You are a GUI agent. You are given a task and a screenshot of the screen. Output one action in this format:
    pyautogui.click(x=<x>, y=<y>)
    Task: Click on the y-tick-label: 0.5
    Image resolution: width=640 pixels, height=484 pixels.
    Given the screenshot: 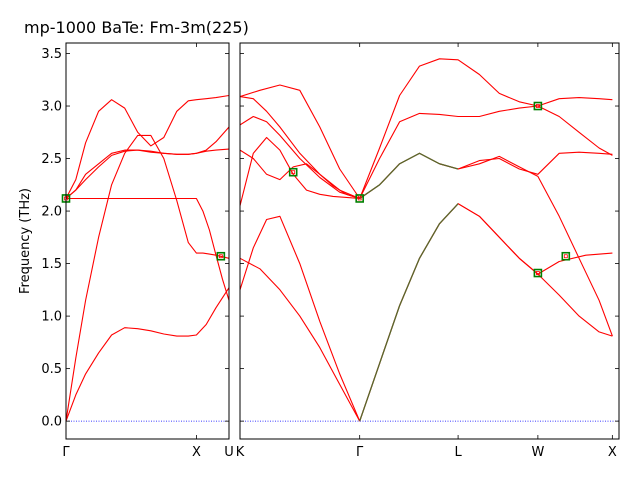 What is the action you would take?
    pyautogui.click(x=51, y=369)
    